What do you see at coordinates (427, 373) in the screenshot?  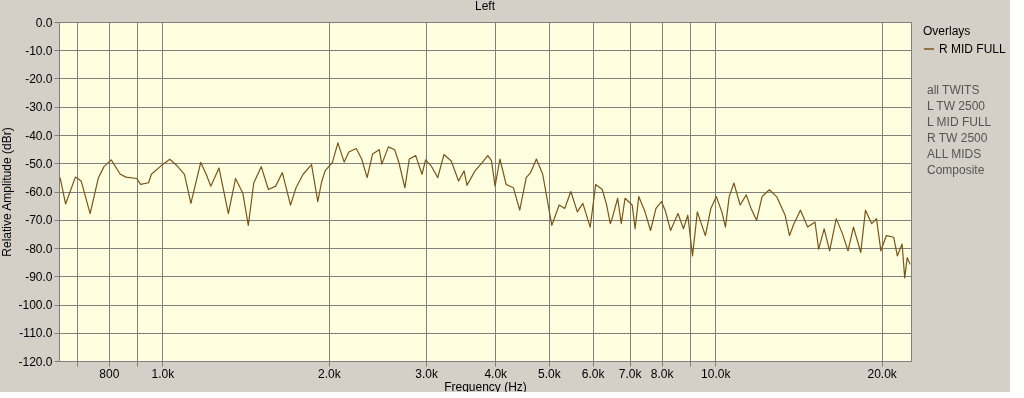 I see `x-tick-label: 3.0k` at bounding box center [427, 373].